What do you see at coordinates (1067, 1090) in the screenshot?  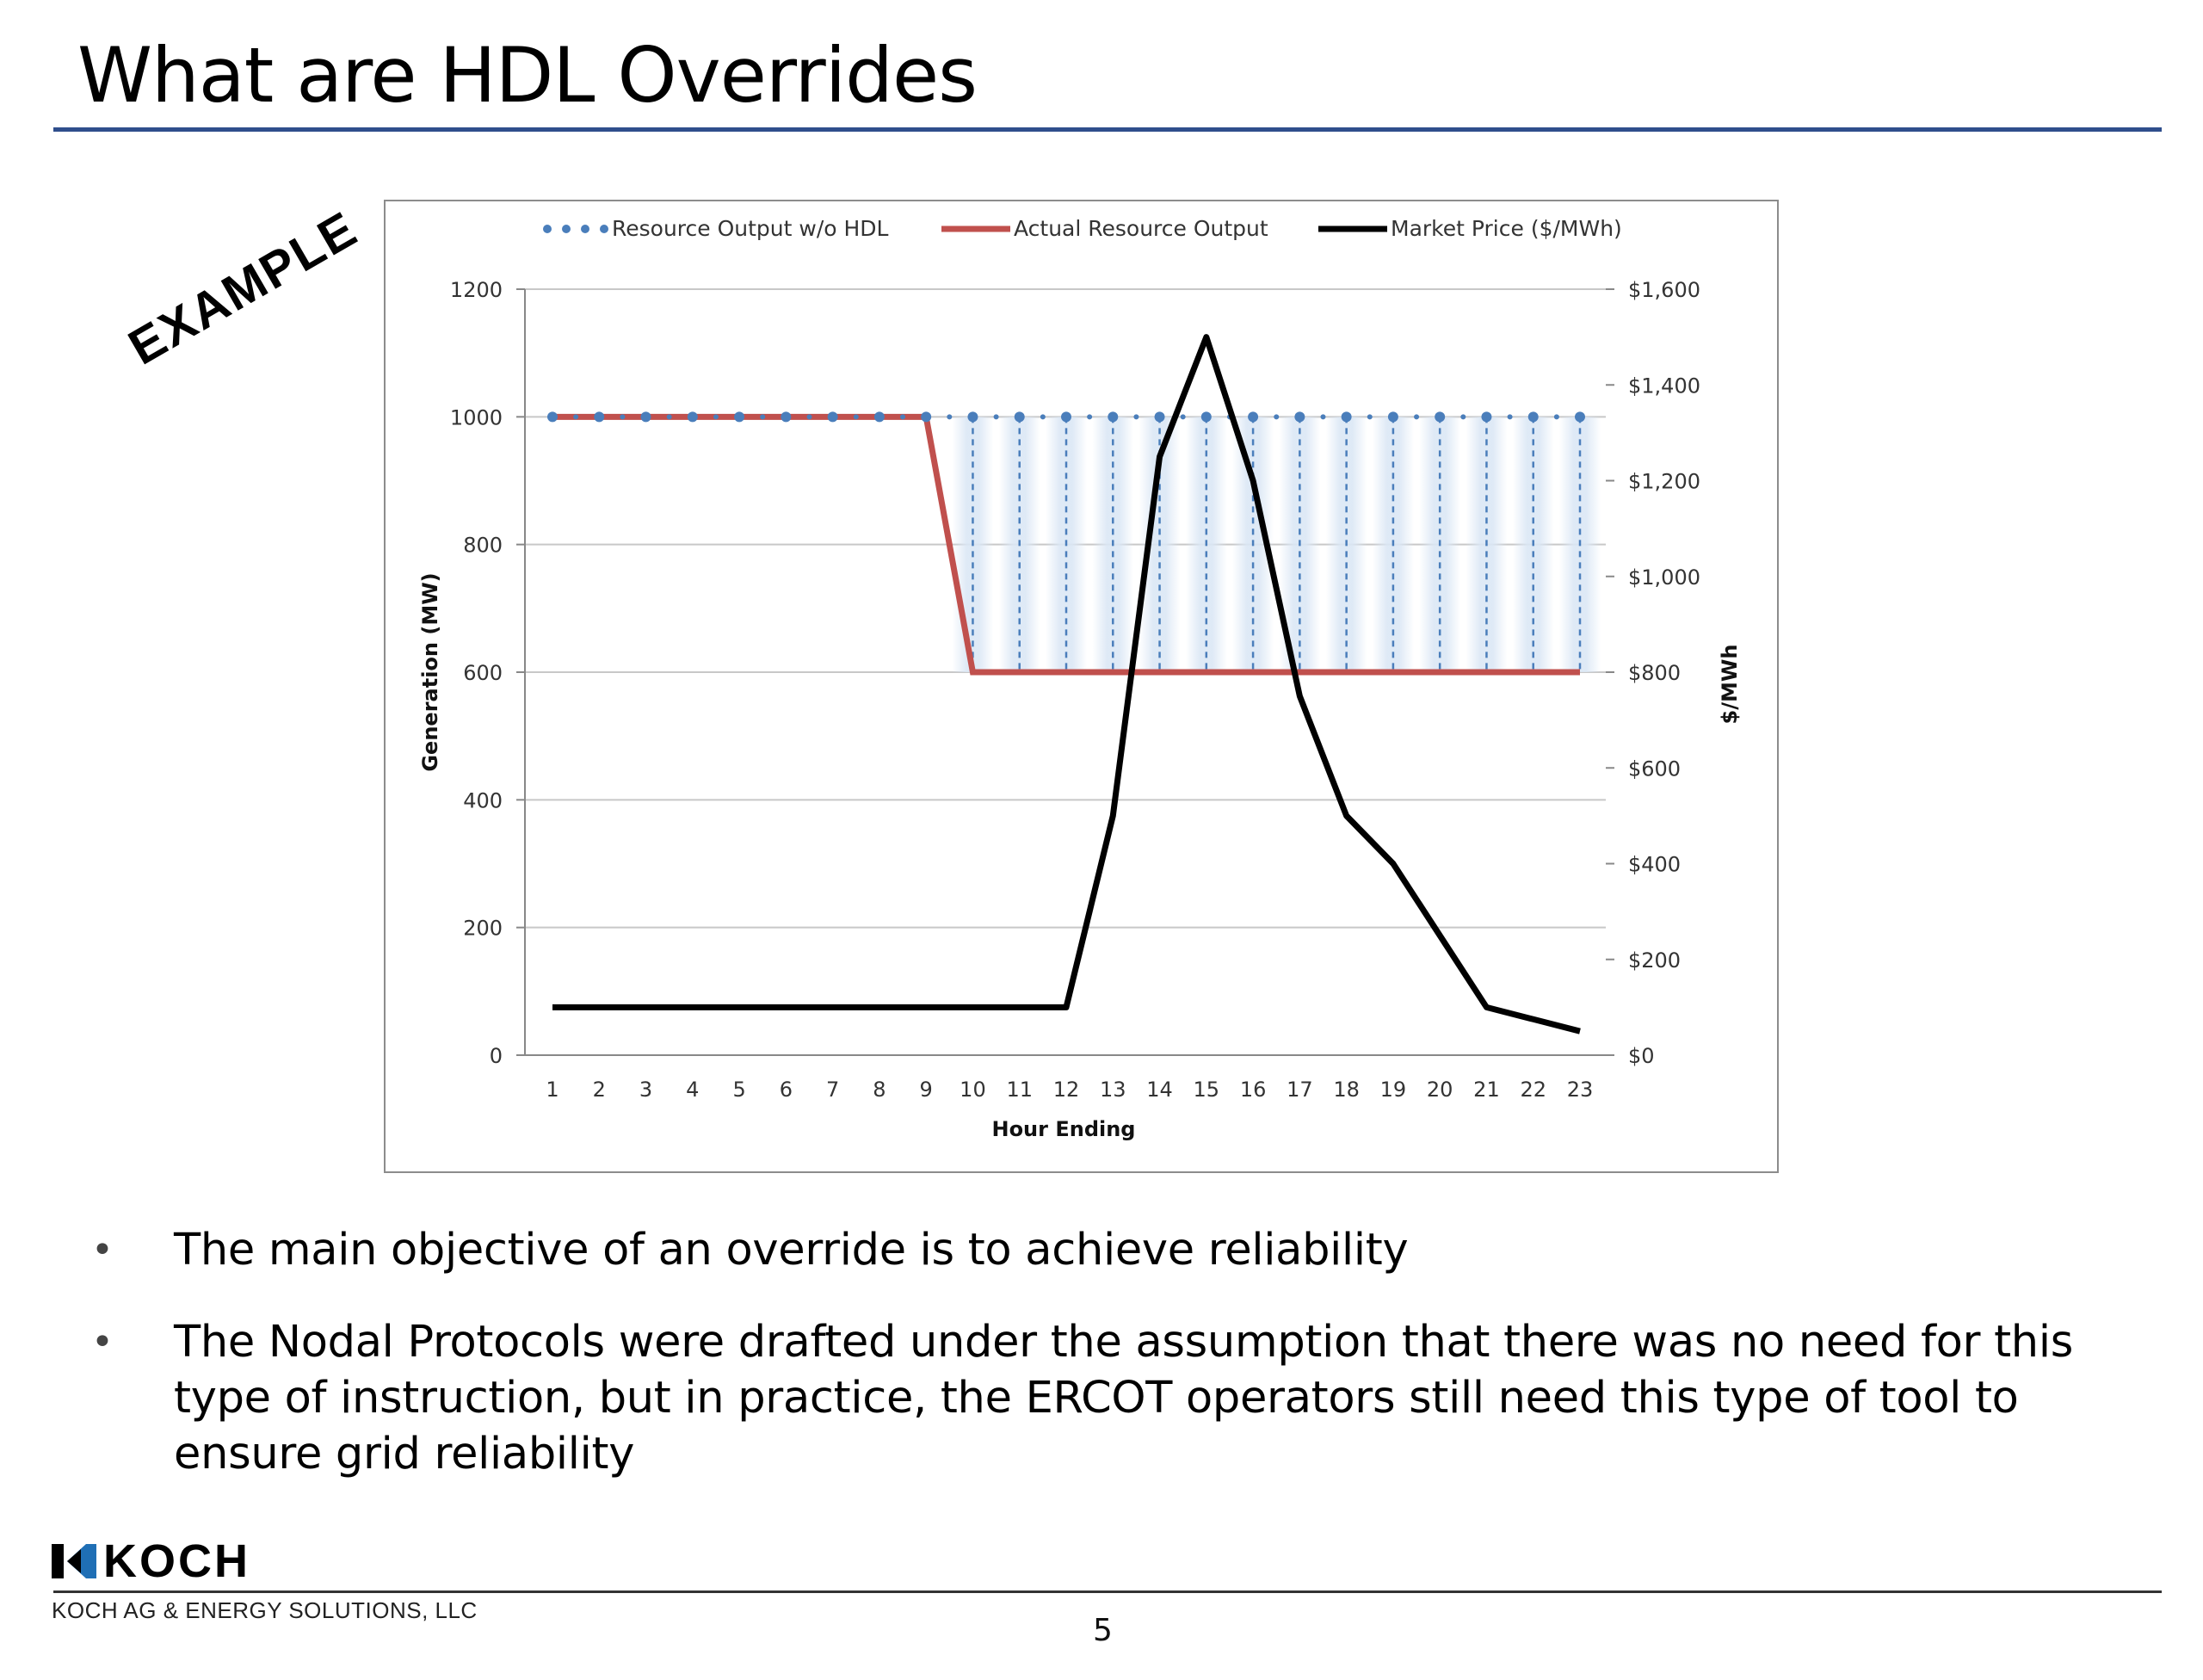 I see `x-tick-label: 12` at bounding box center [1067, 1090].